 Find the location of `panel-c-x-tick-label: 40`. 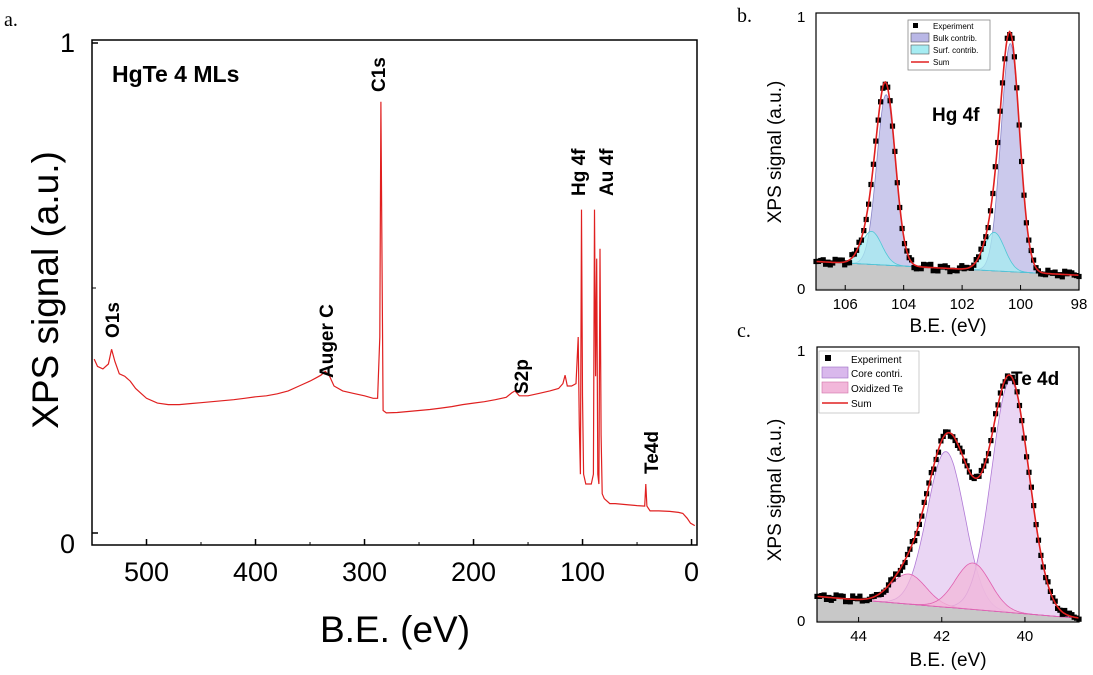

panel-c-x-tick-label: 40 is located at coordinates (1025, 636).